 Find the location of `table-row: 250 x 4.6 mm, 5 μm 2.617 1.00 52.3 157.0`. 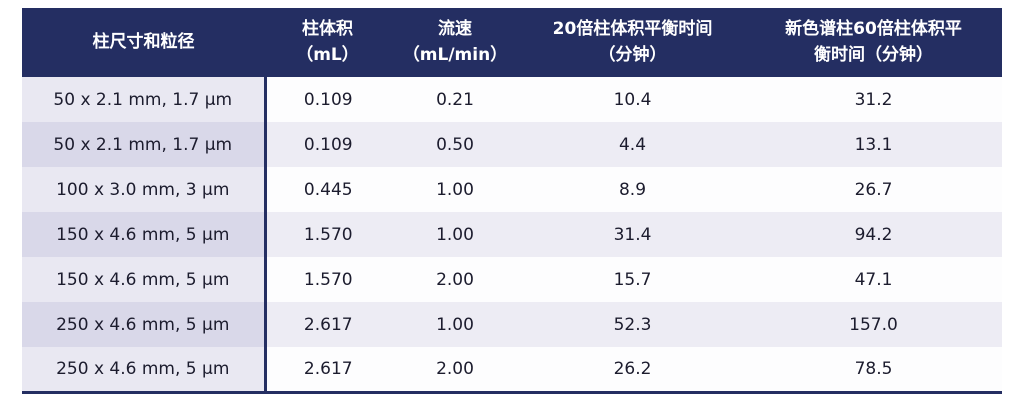

table-row: 250 x 4.6 mm, 5 μm 2.617 1.00 52.3 157.0 is located at coordinates (512, 324).